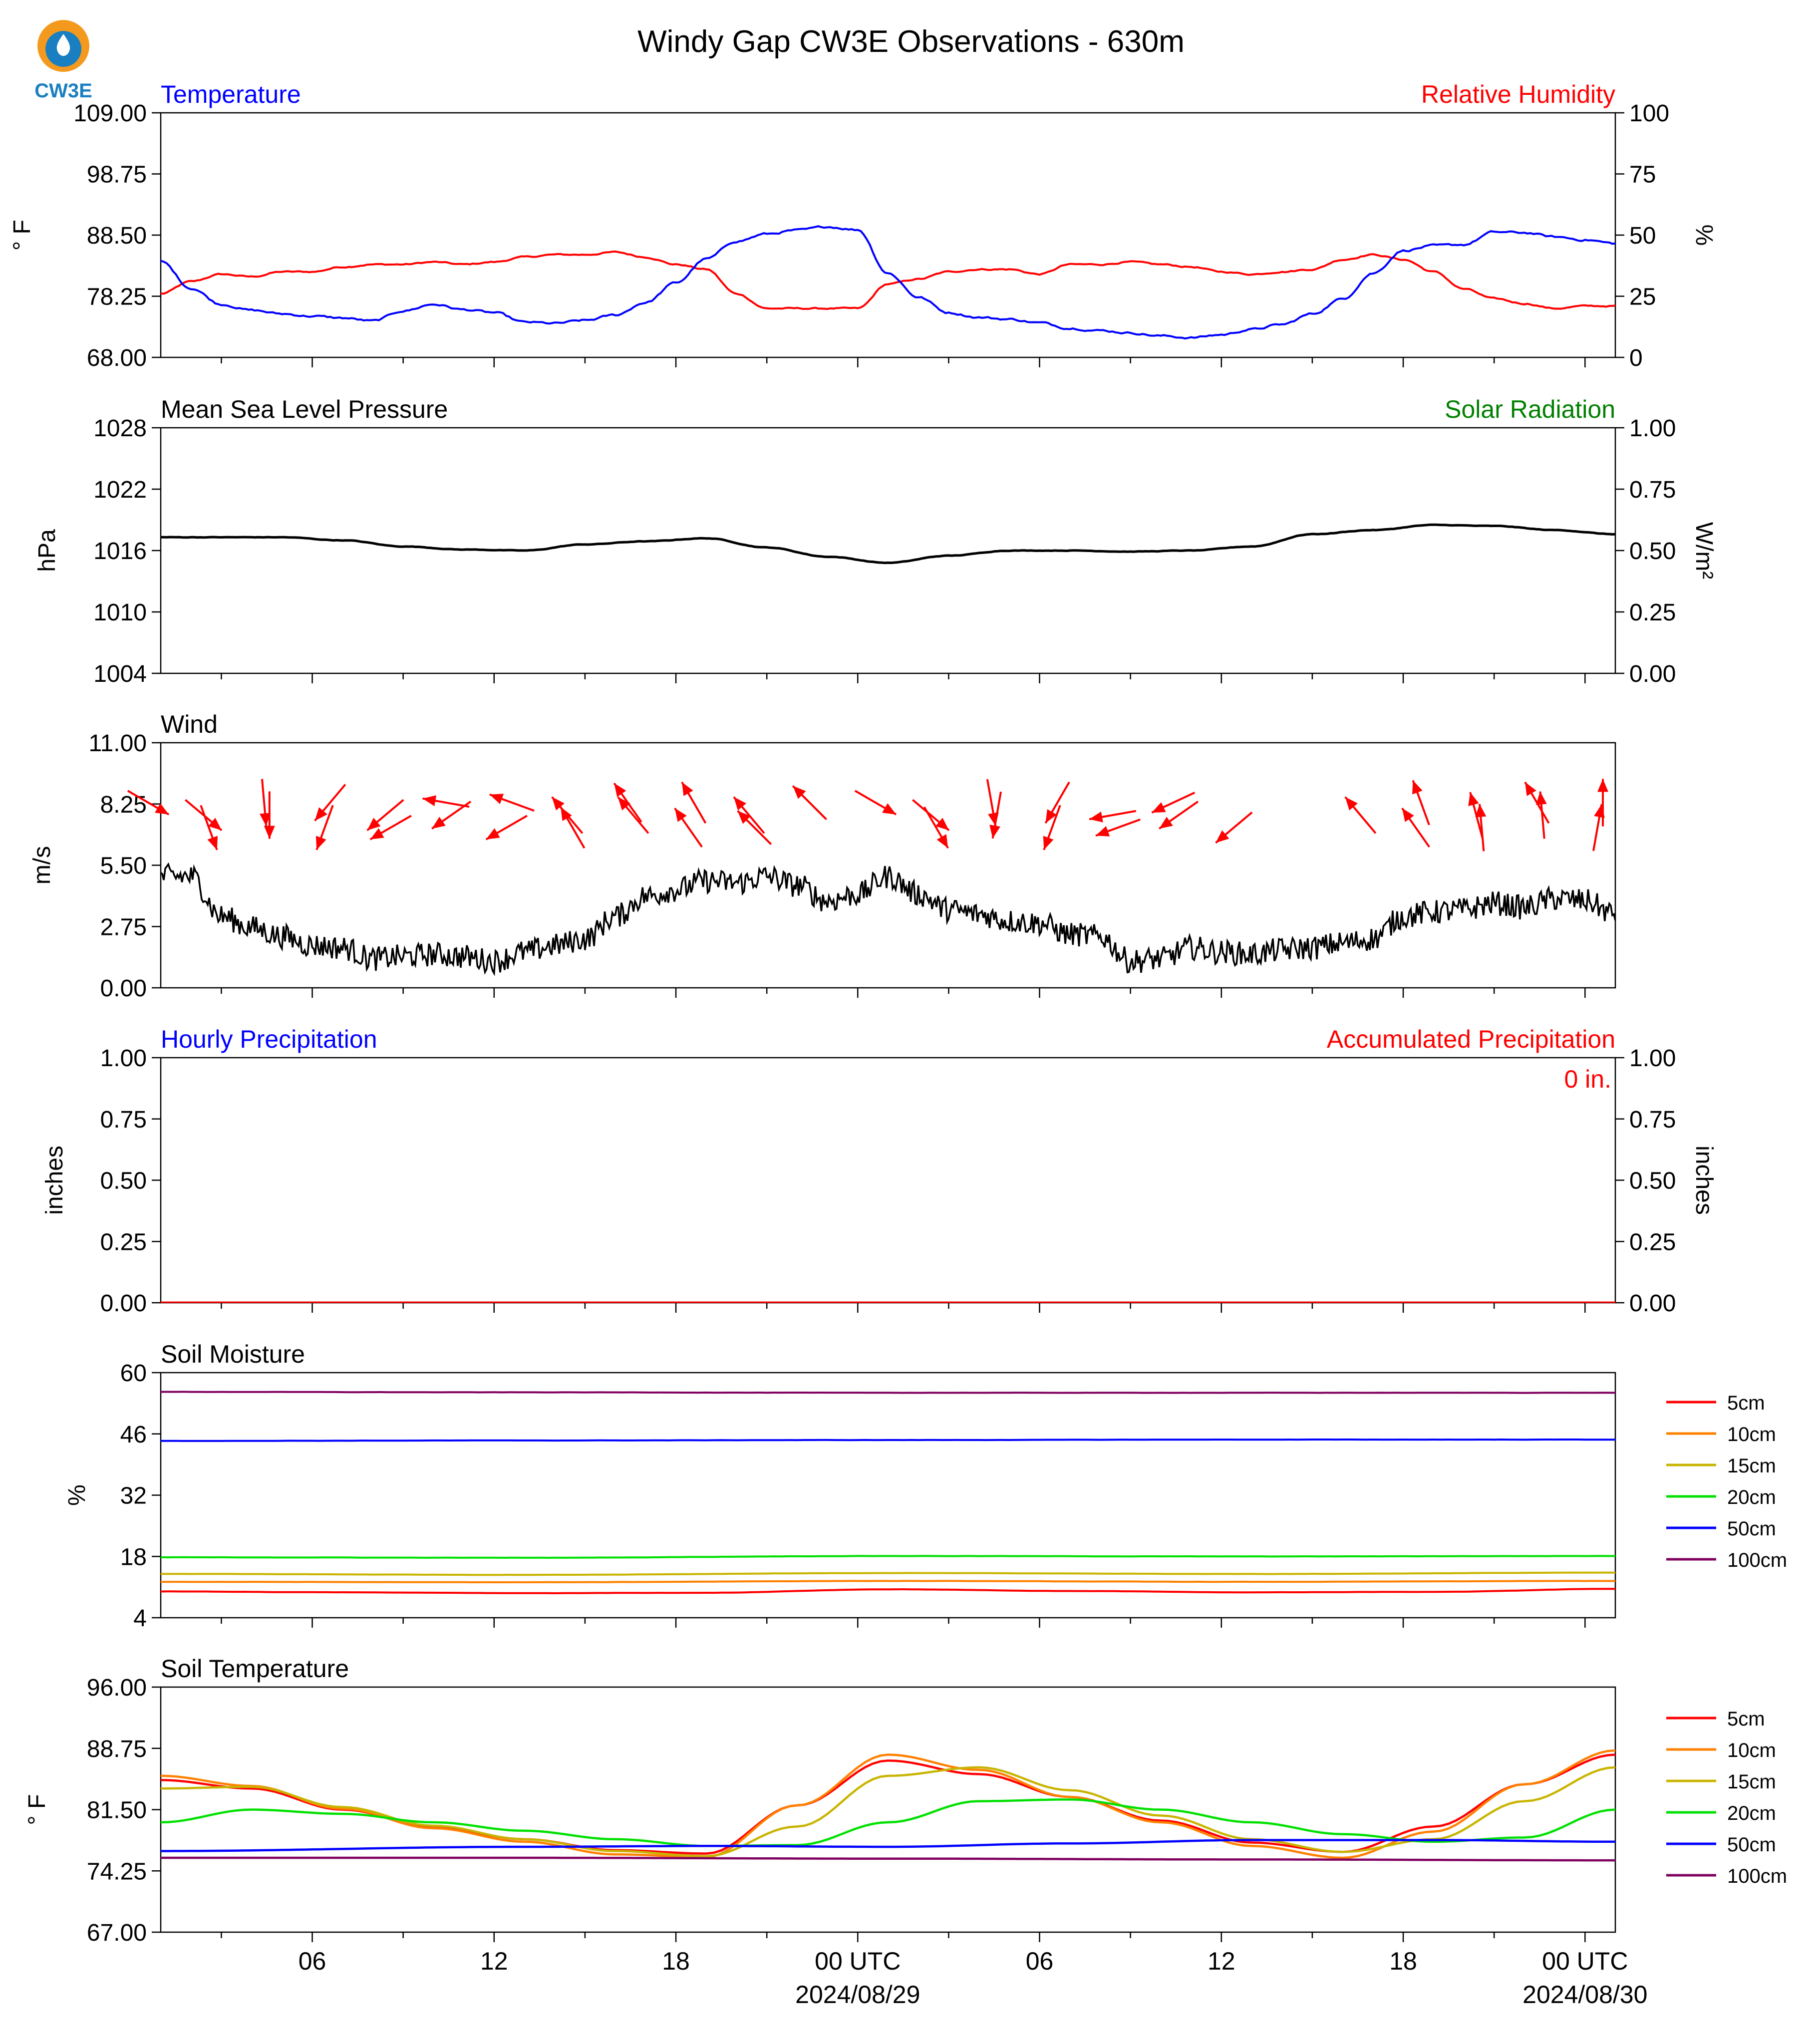  What do you see at coordinates (233, 1354) in the screenshot?
I see `panel-title-left: Soil Moisture` at bounding box center [233, 1354].